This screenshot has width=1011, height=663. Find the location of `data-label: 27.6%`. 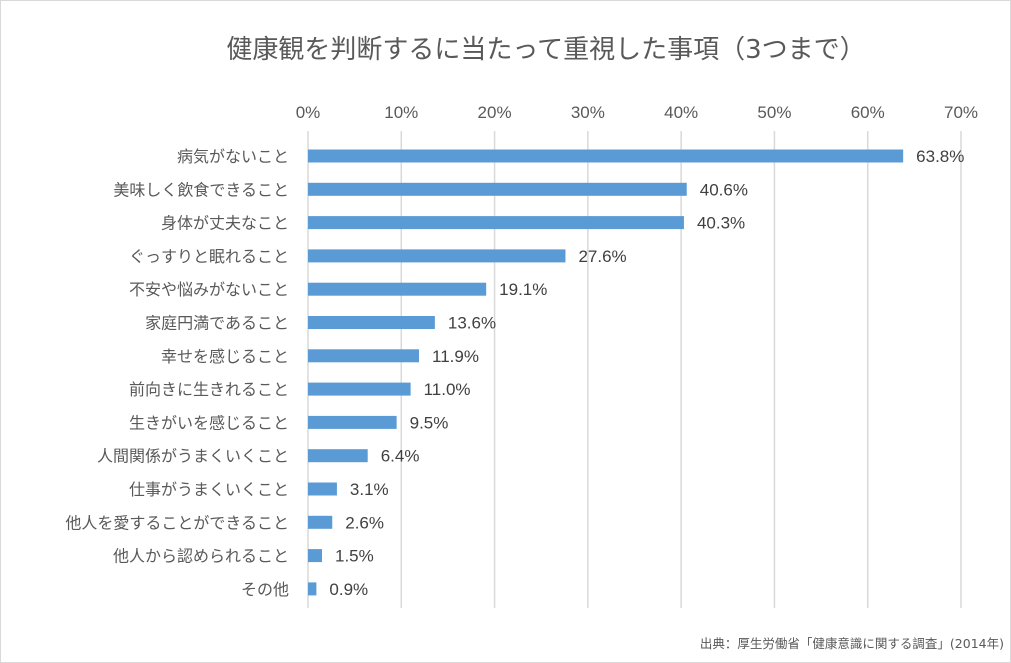

data-label: 27.6% is located at coordinates (602, 256).